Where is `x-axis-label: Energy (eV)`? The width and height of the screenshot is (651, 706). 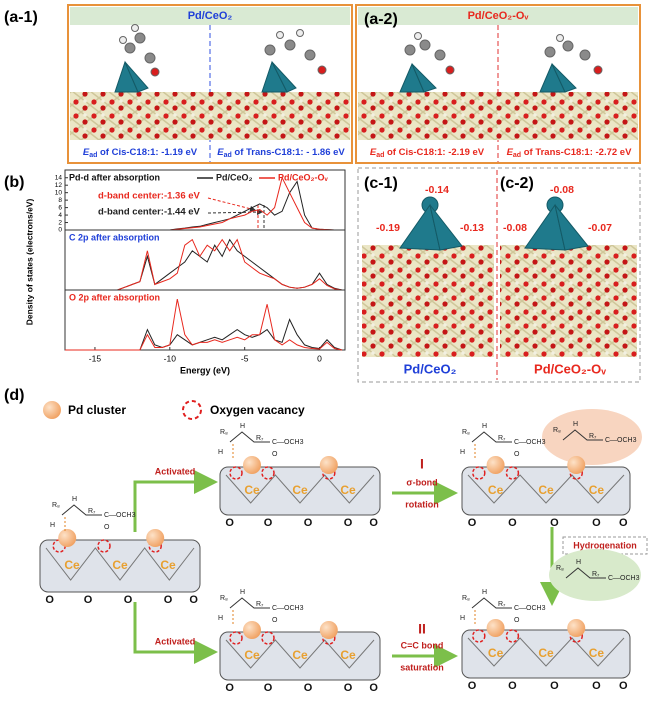 x-axis-label: Energy (eV) is located at coordinates (205, 370).